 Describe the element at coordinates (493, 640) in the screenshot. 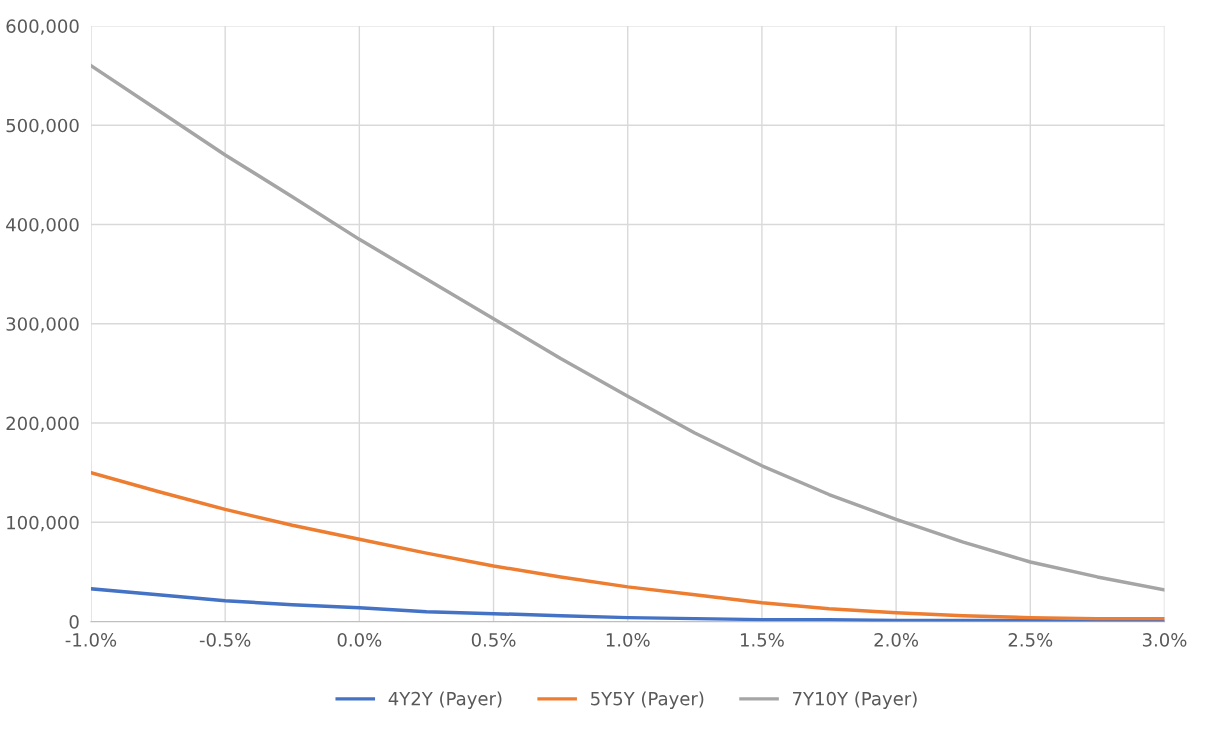

I see `x-tick-label: 0.5%` at that location.